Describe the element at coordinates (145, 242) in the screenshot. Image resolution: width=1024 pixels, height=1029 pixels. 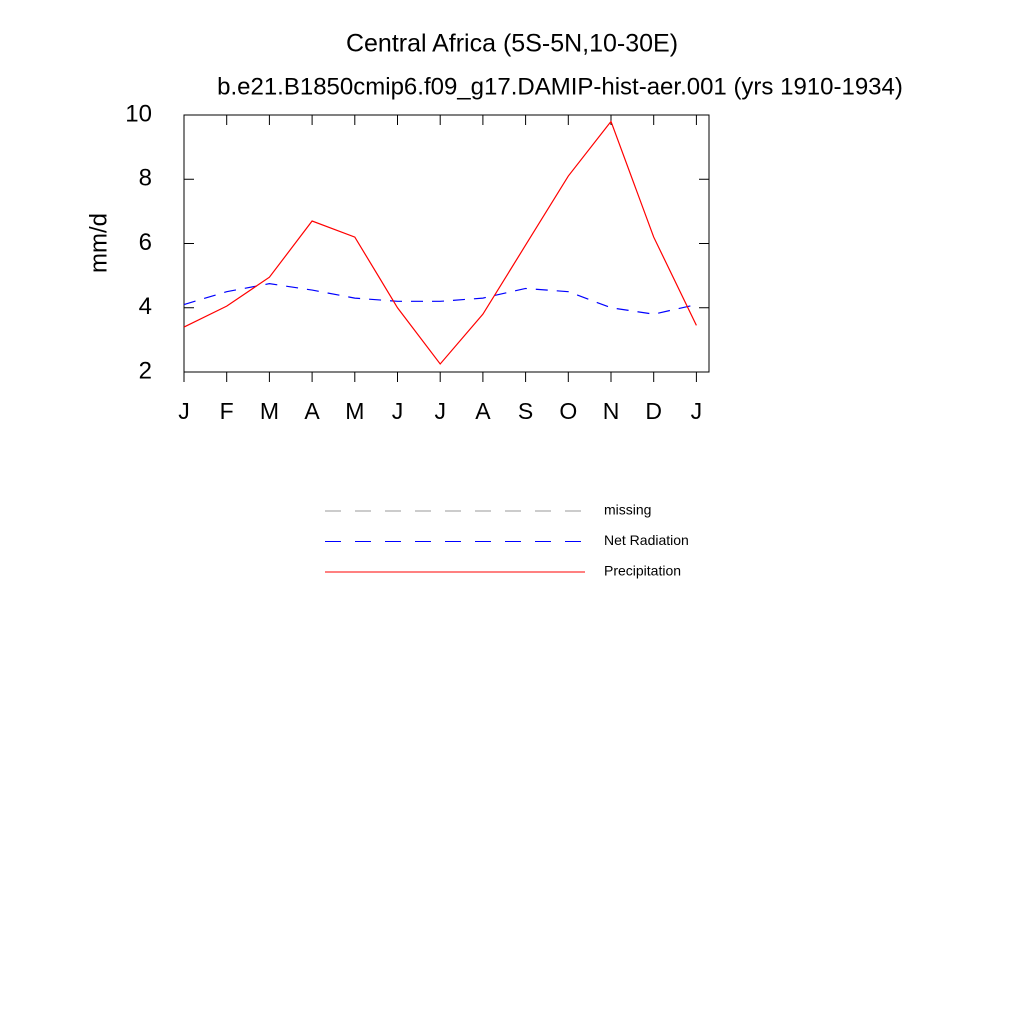
I see `y-tick-label: 6` at that location.